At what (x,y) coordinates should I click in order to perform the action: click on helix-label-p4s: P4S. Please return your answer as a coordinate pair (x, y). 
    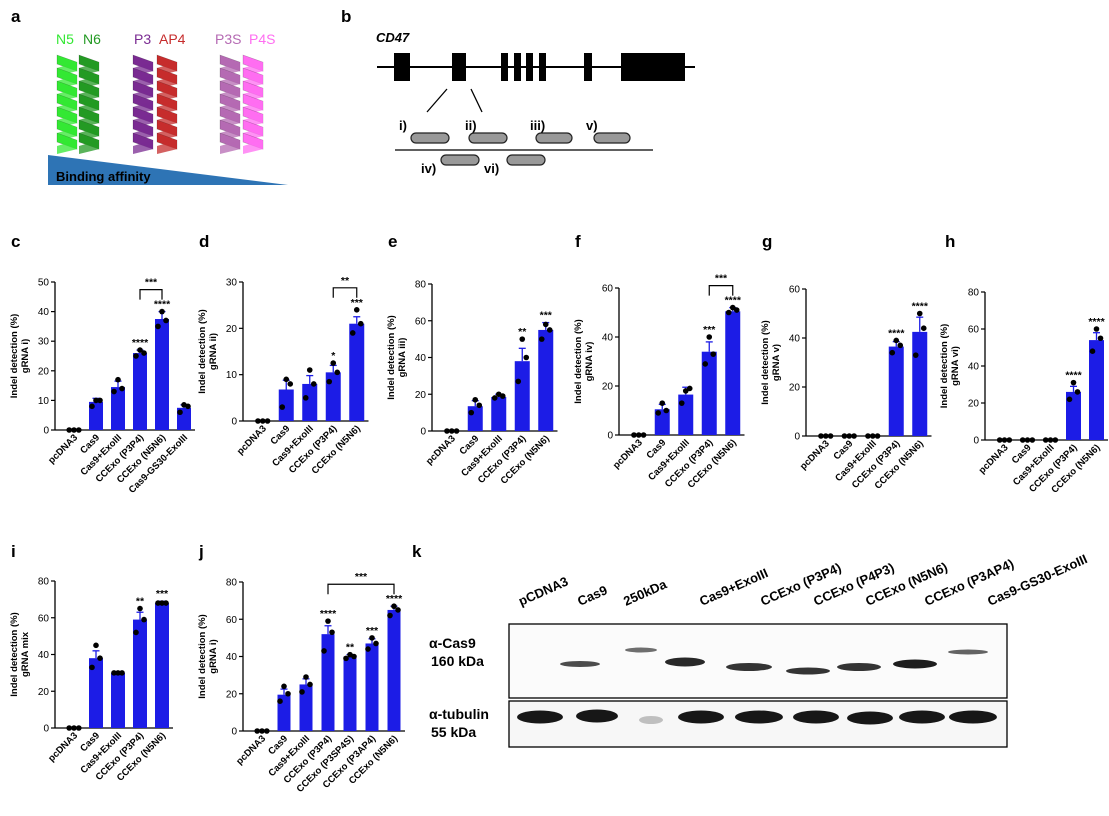
    Looking at the image, I should click on (262, 39).